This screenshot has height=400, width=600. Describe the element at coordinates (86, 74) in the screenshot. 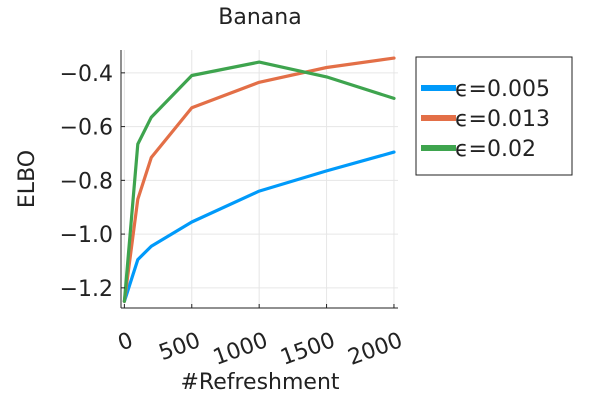

I see `y-tick-label: −0.4` at that location.